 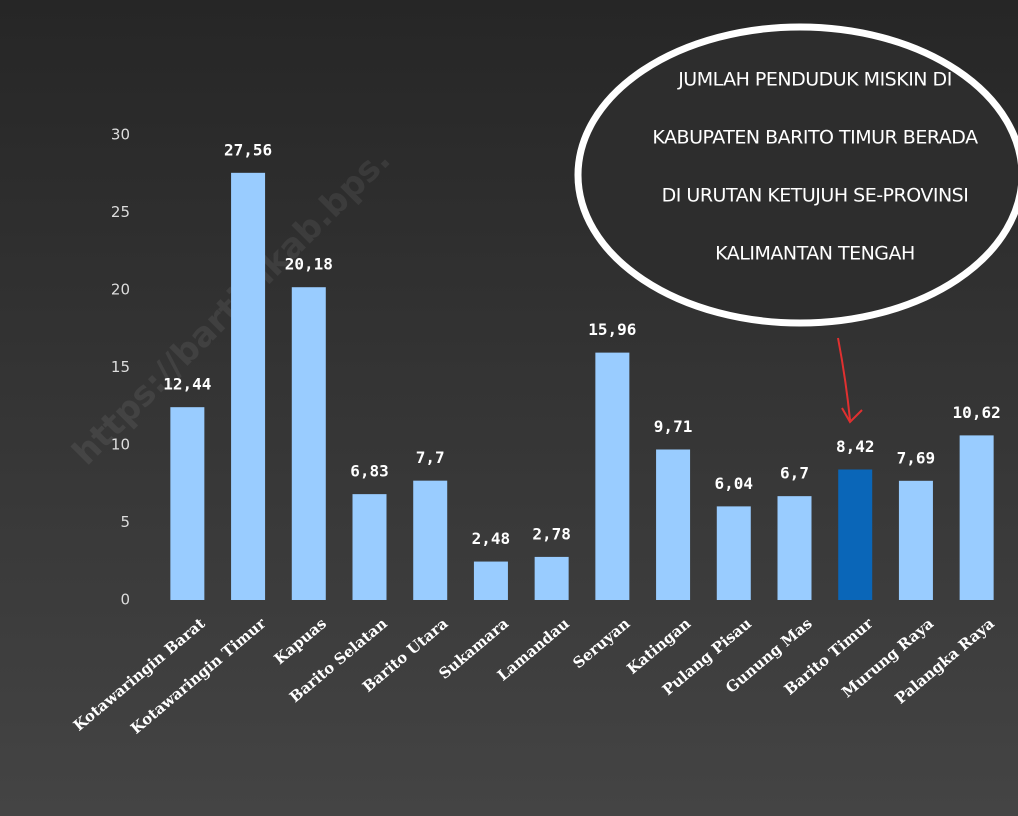 I want to click on value-label: 8,42, so click(x=855, y=446).